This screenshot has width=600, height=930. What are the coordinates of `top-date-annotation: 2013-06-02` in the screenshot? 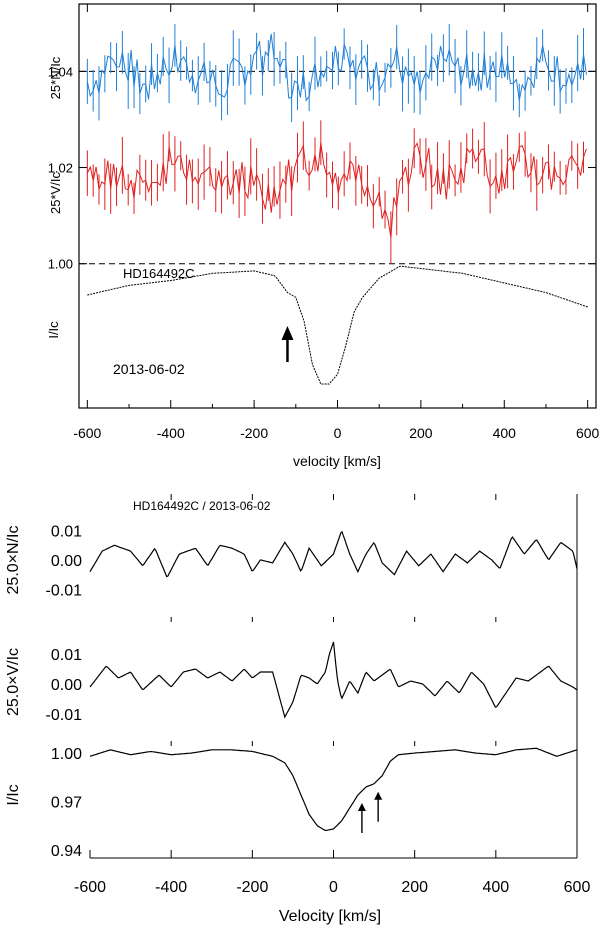 It's located at (149, 369).